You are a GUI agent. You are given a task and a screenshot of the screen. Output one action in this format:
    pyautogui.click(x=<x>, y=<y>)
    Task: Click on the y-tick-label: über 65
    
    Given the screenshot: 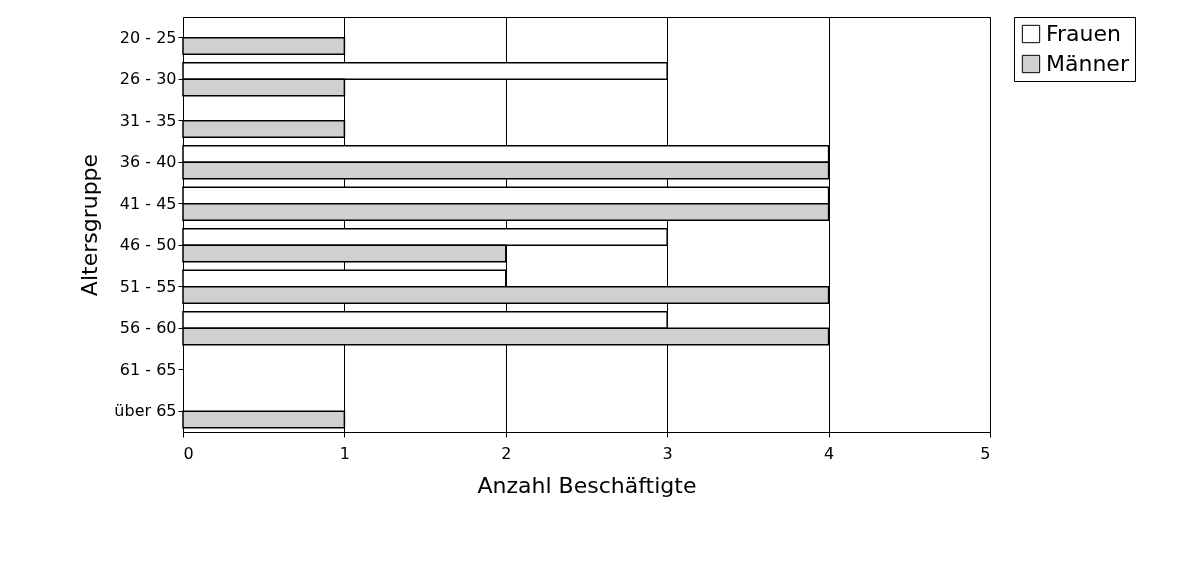 What is the action you would take?
    pyautogui.click(x=145, y=411)
    